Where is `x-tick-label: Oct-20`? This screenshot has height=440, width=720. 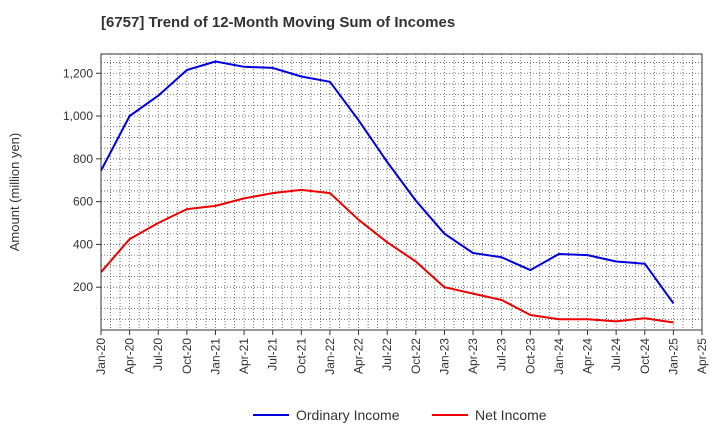 x-tick-label: Oct-20 is located at coordinates (187, 356).